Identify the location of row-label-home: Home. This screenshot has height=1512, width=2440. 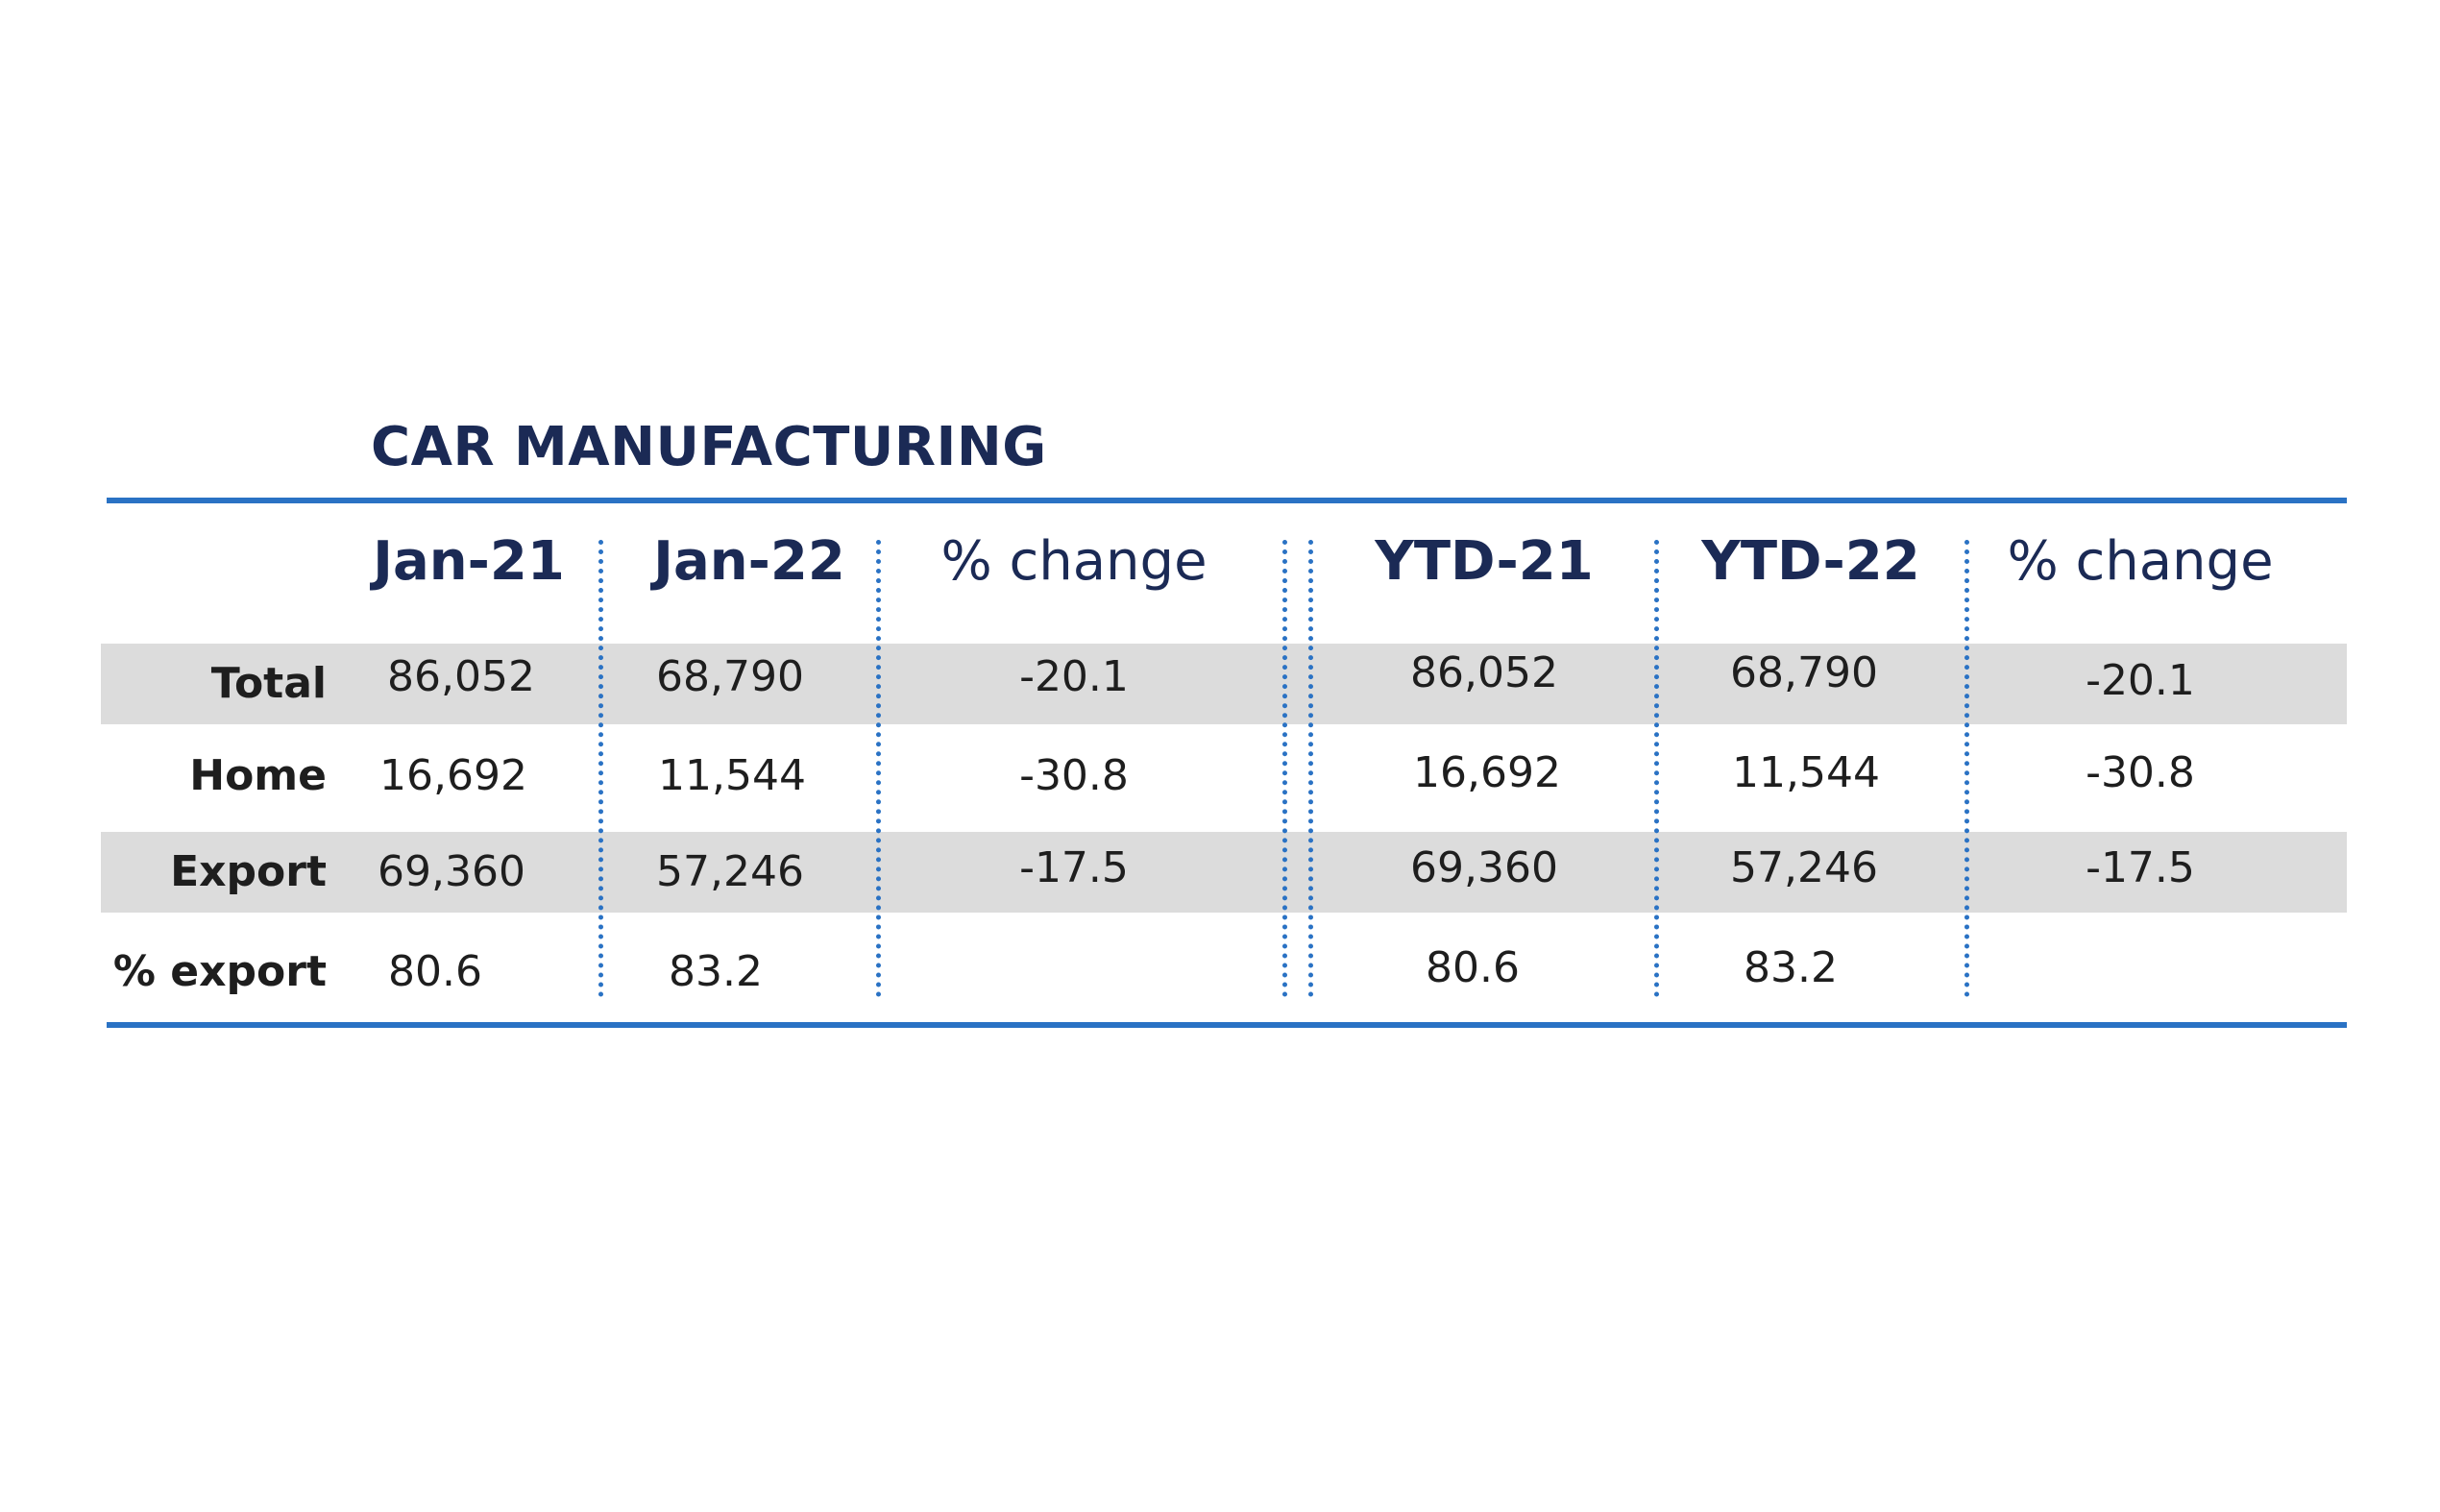
(258, 775).